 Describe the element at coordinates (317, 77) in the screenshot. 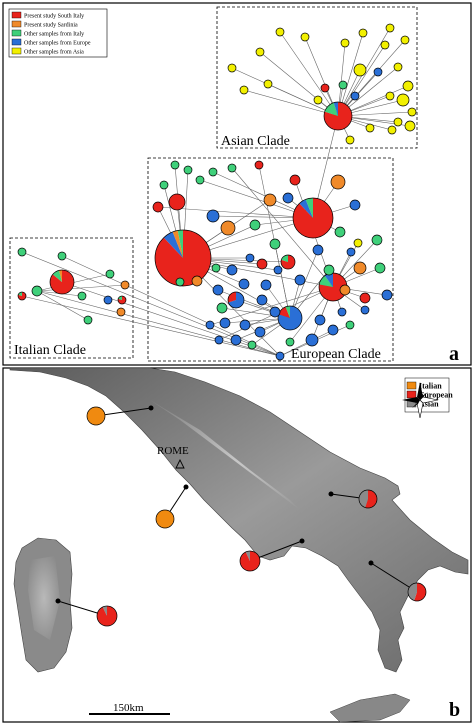

I see `asian-clade-box` at that location.